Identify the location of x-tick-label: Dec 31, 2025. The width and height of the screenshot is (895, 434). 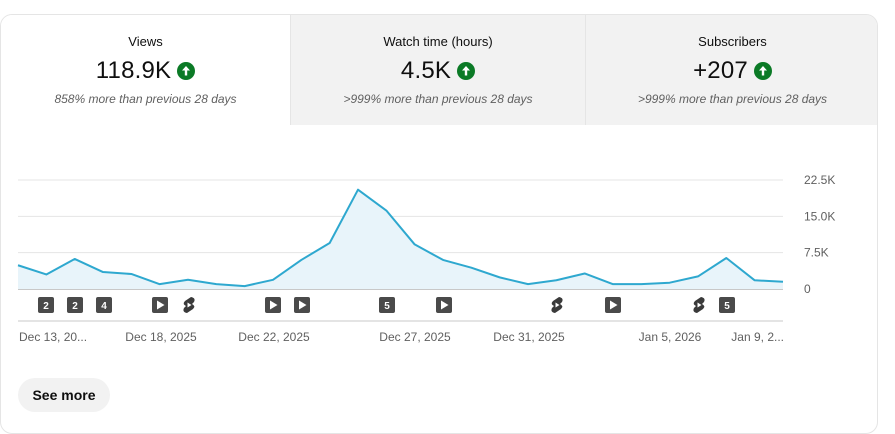
(529, 337).